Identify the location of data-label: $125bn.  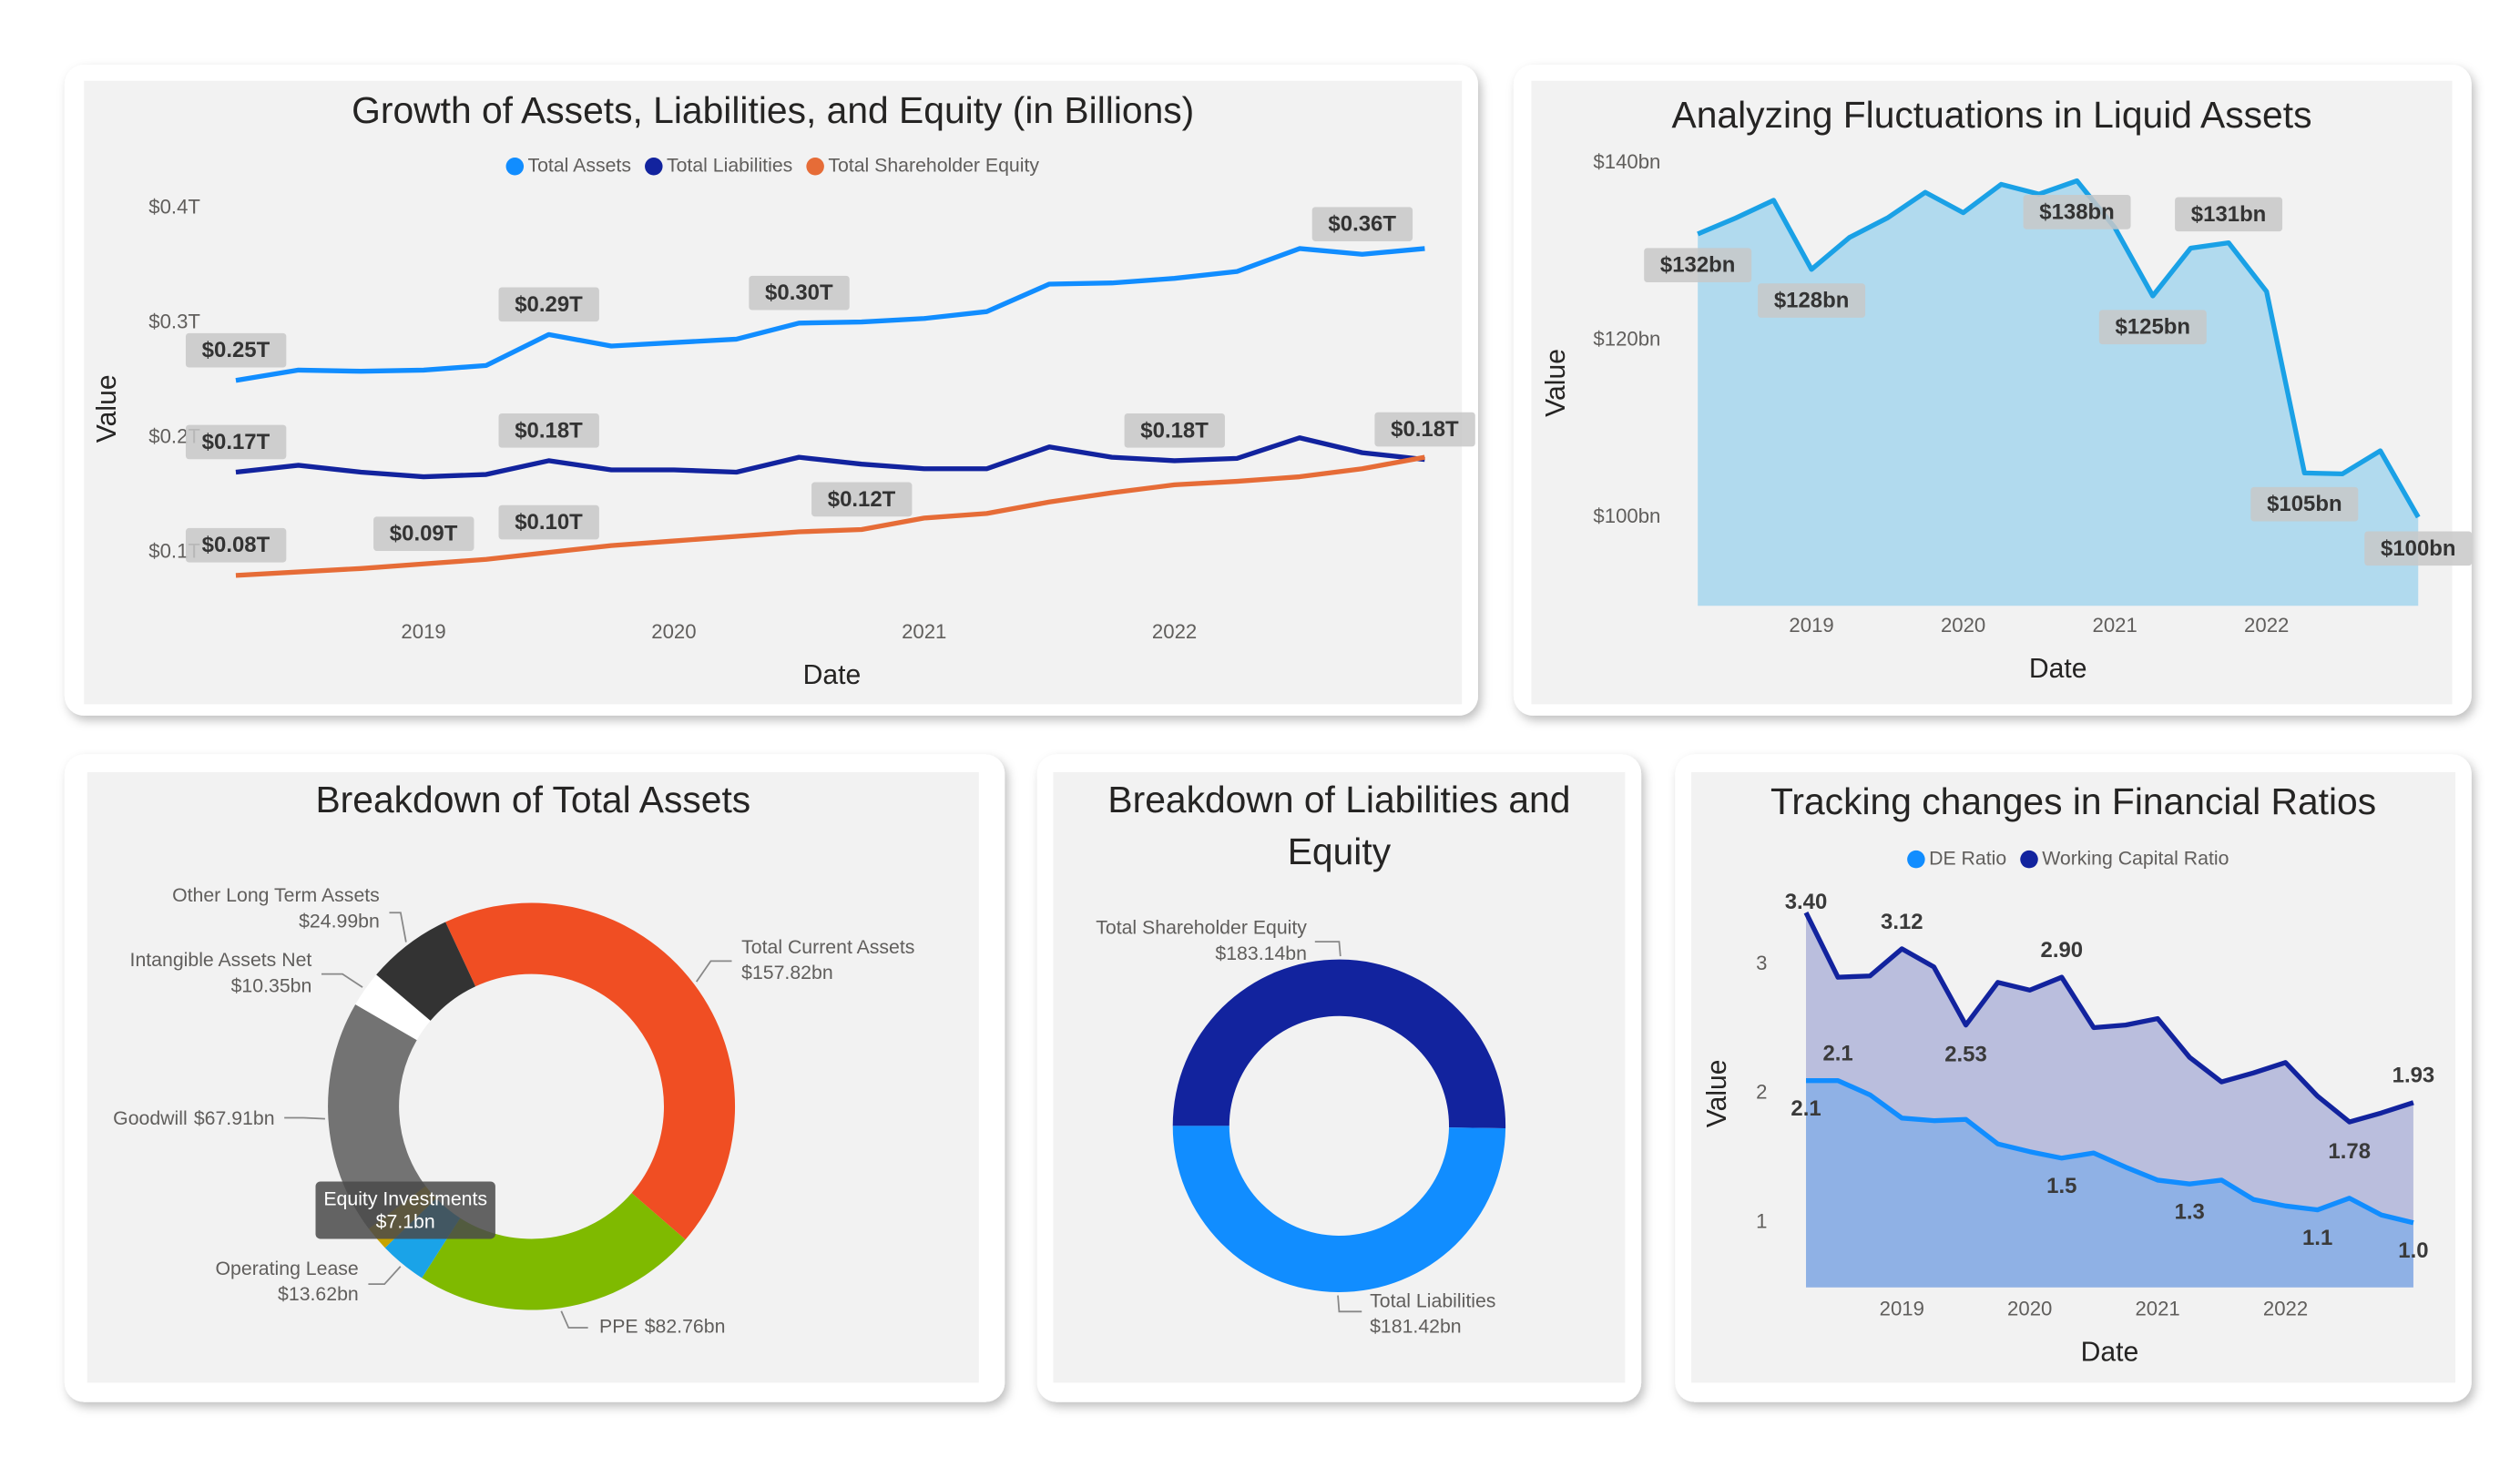
(2153, 328).